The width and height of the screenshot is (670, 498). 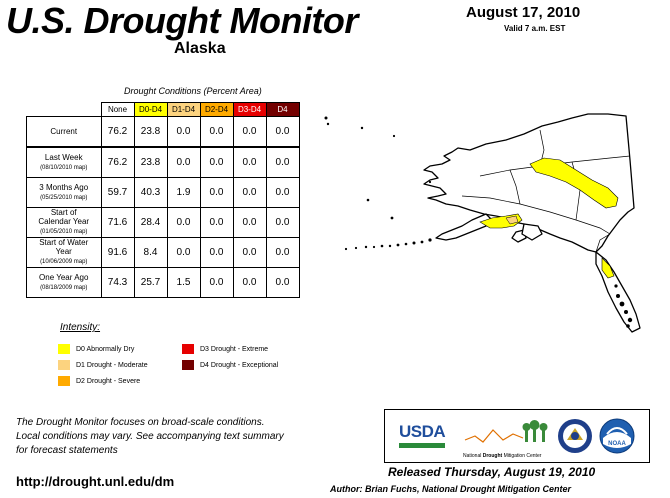 I want to click on map-date: August 17, 2010, so click(x=523, y=12).